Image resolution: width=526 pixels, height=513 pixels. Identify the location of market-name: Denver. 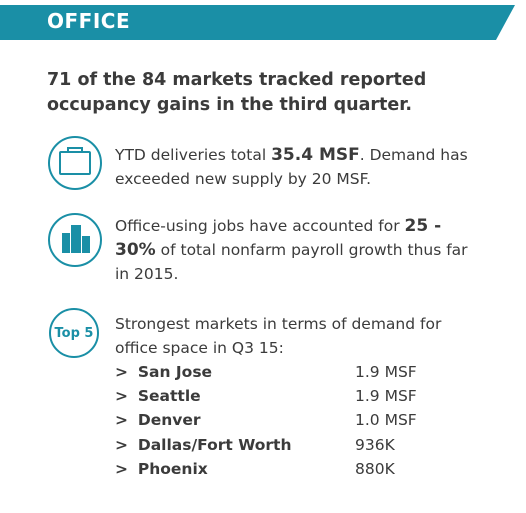
(169, 420).